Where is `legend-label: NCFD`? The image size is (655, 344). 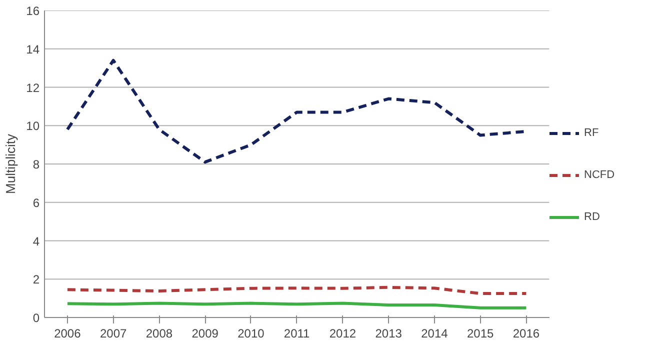
legend-label: NCFD is located at coordinates (599, 175).